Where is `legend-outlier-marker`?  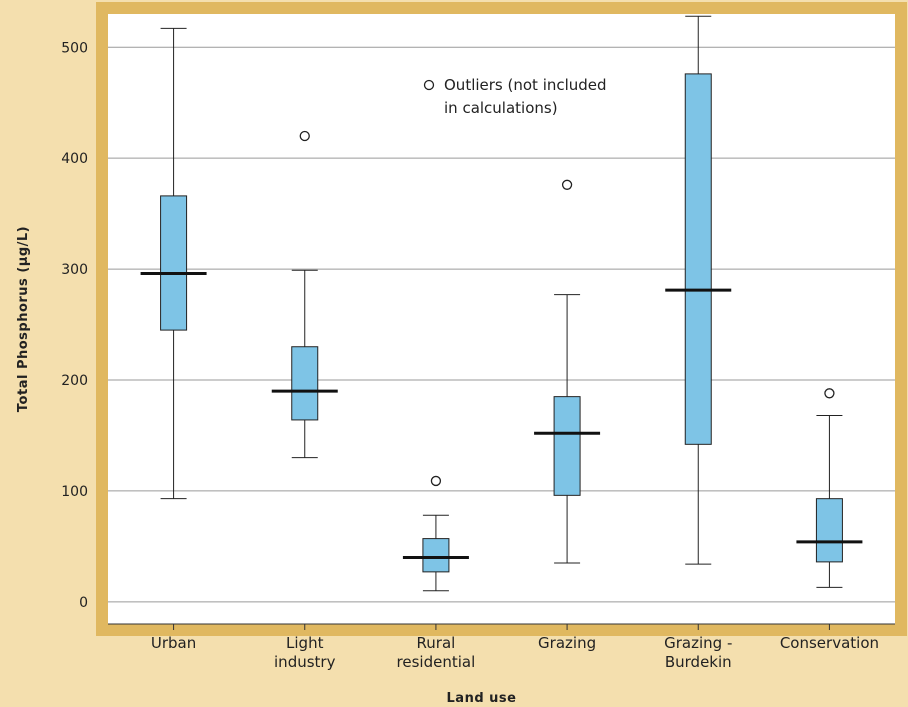 legend-outlier-marker is located at coordinates (429, 85).